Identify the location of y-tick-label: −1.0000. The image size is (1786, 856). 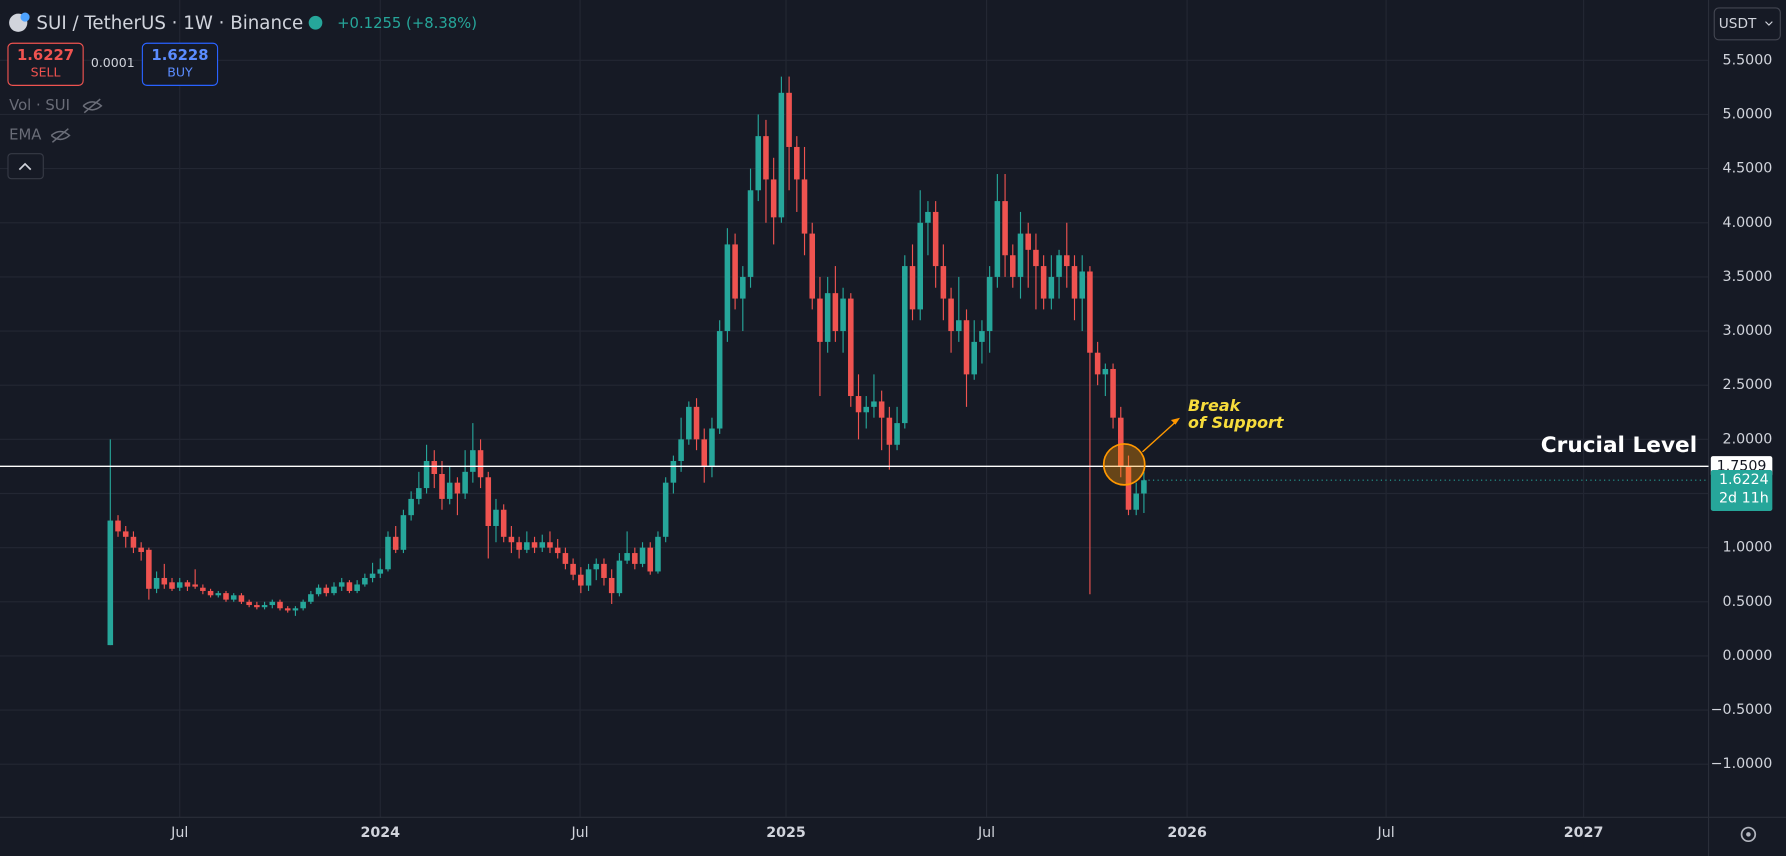
(1742, 764).